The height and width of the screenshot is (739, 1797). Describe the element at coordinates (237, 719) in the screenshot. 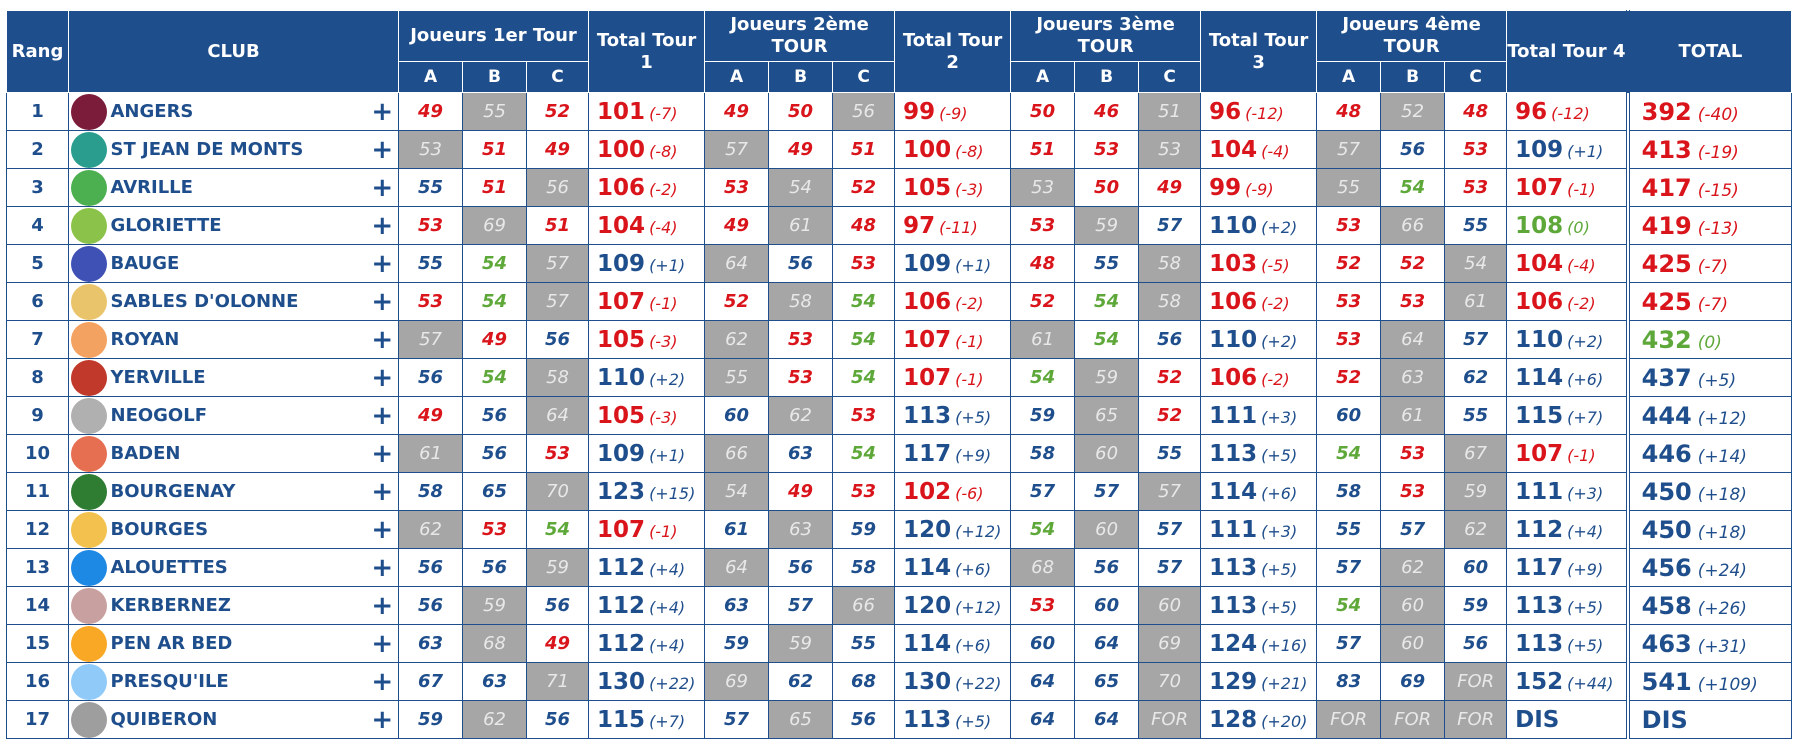

I see `club-name: QUIBERON` at that location.